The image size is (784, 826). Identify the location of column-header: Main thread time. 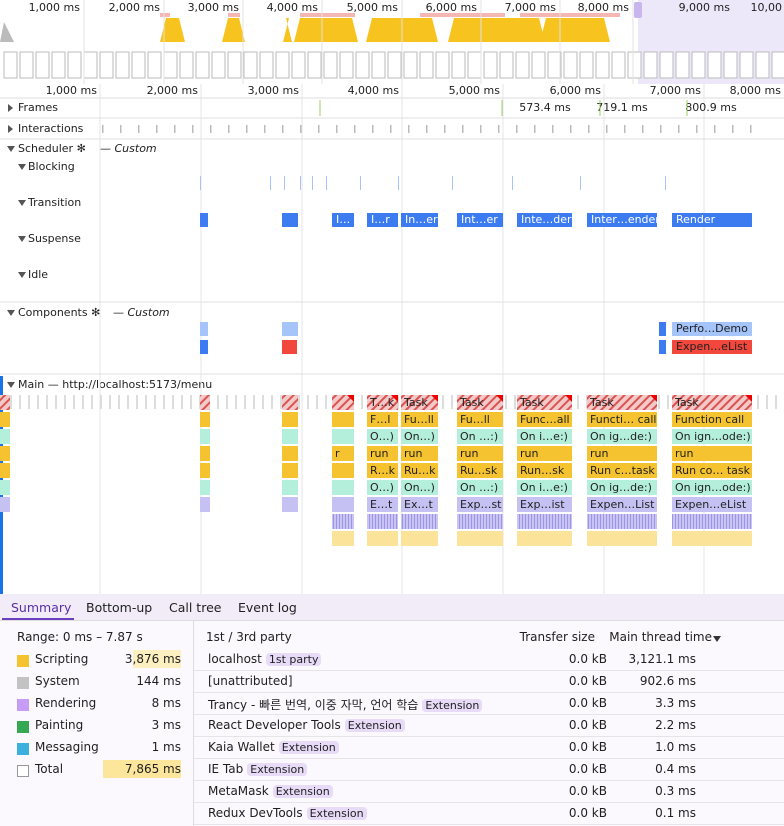
(660, 637).